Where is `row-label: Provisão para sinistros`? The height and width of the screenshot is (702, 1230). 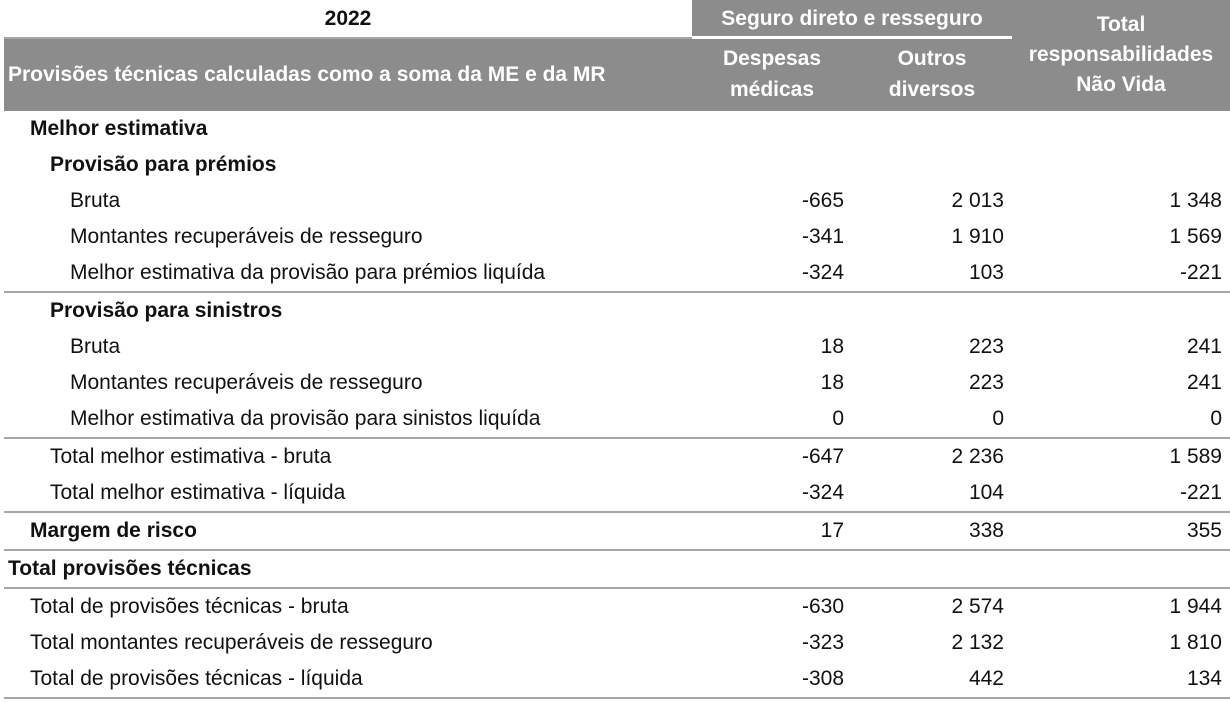
row-label: Provisão para sinistros is located at coordinates (348, 309).